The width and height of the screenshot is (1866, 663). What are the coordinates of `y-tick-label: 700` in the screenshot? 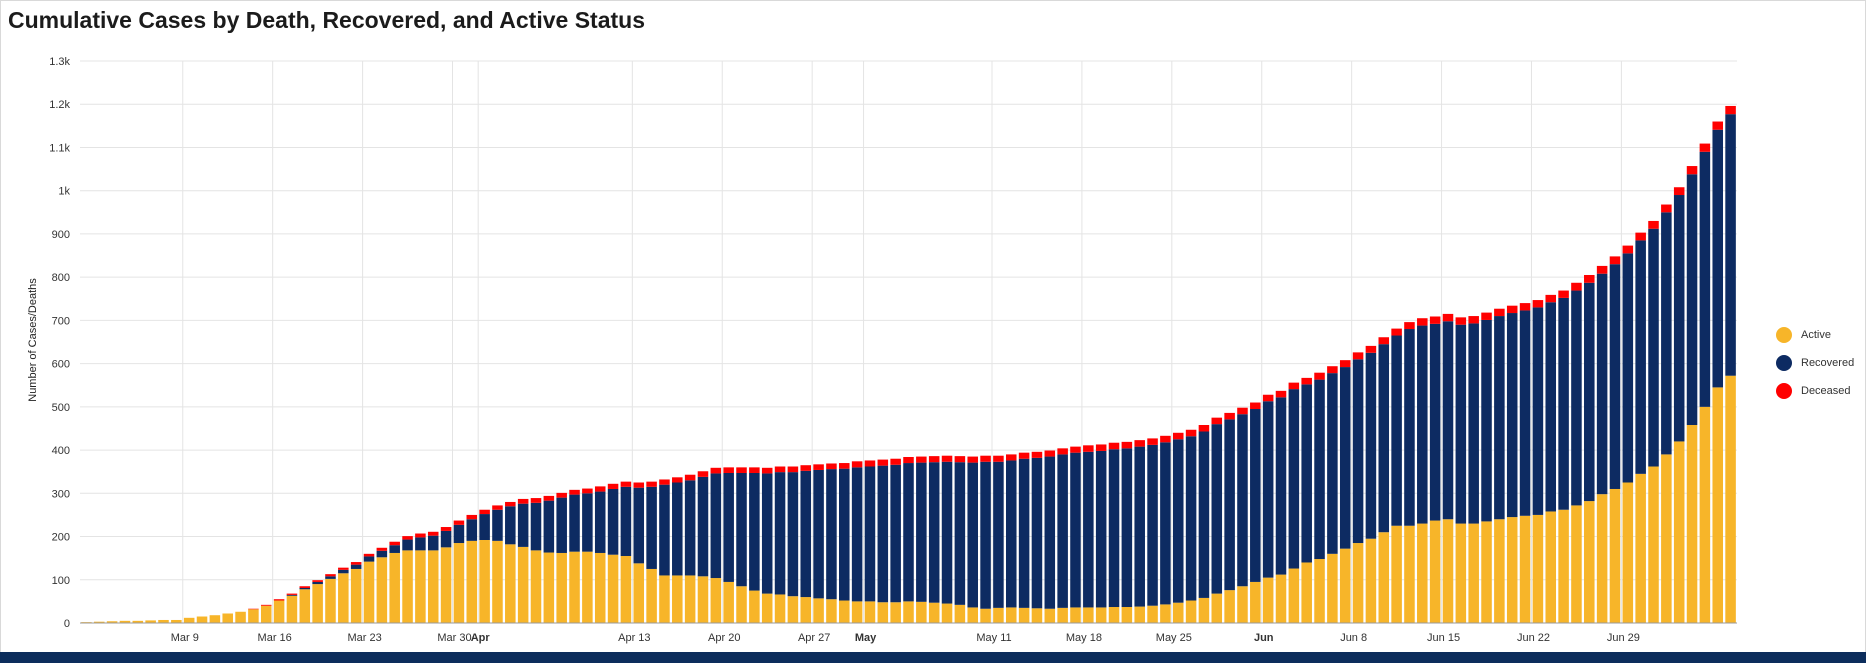 It's located at (61, 321).